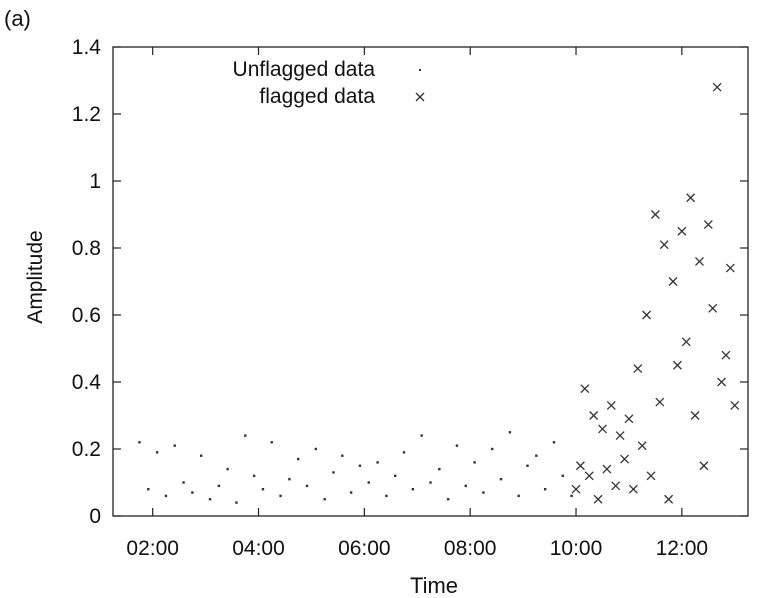  Describe the element at coordinates (329, 83) in the screenshot. I see `legend: Unflagged data flagged data` at that location.